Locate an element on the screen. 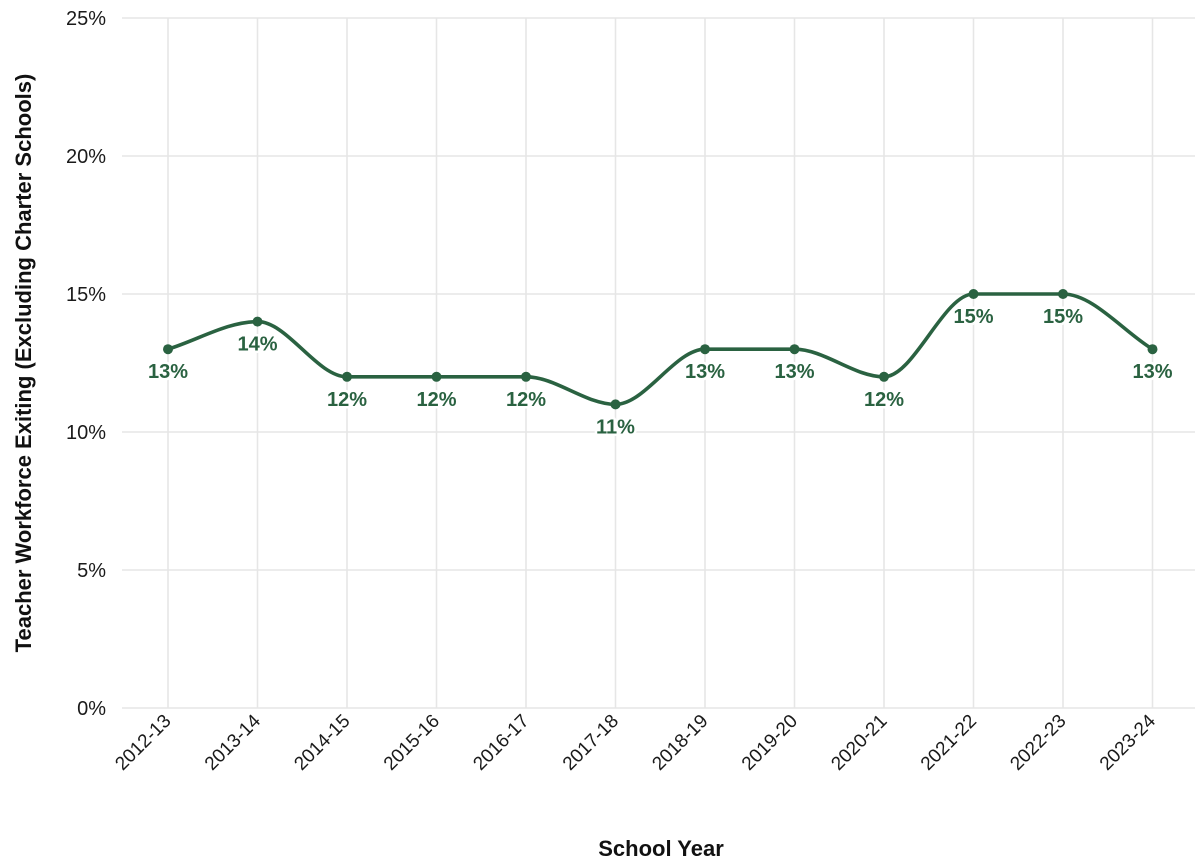 The image size is (1195, 863). x-tick-label: 2015-16 is located at coordinates (412, 743).